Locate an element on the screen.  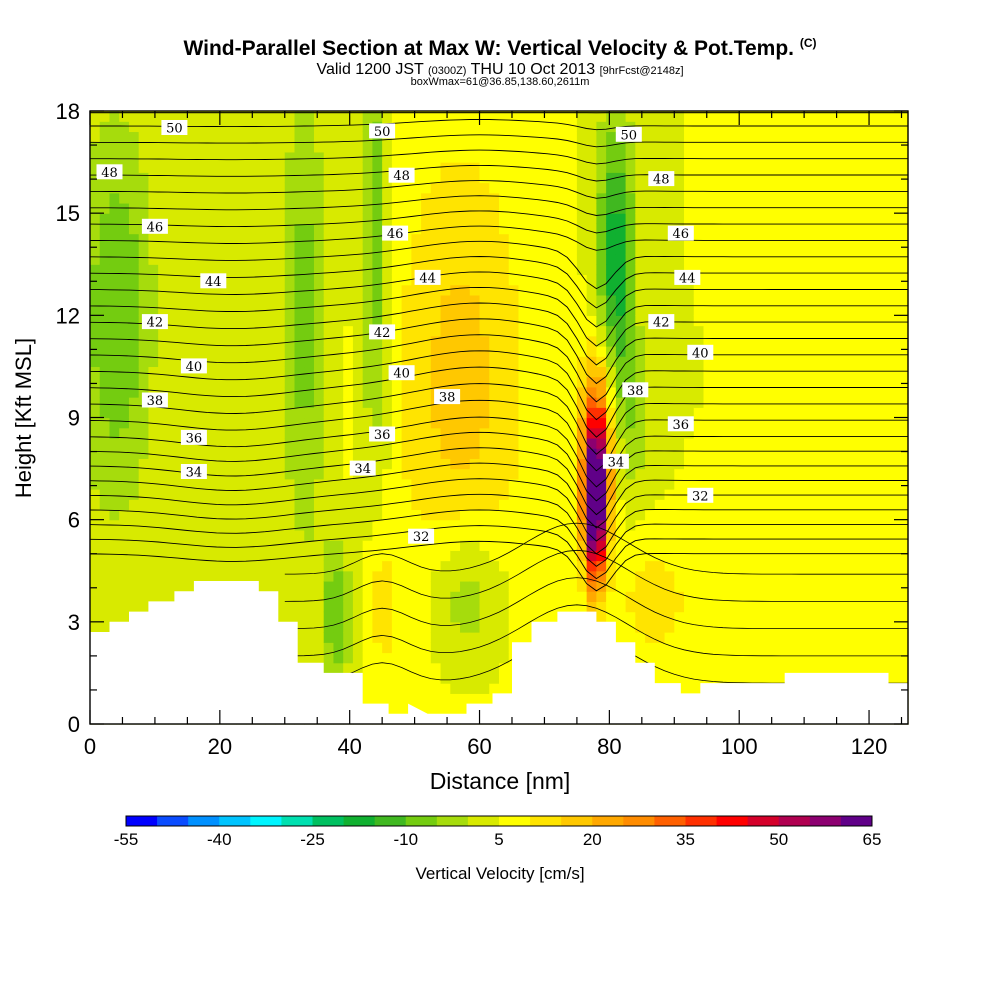
x-axis-label: Distance [nm] is located at coordinates (500, 781).